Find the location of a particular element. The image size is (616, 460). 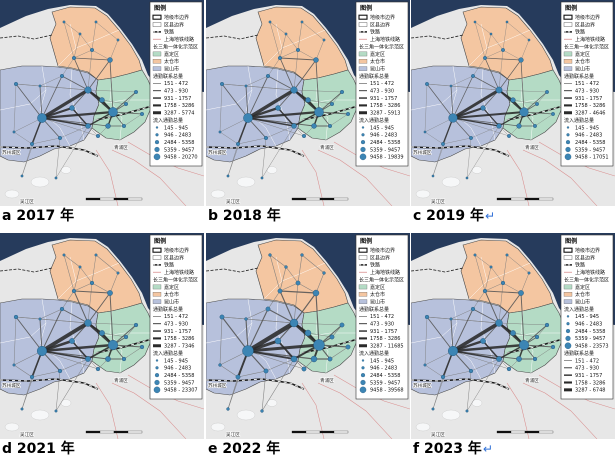

legend-label-flow-bin: 1758 - 3286 is located at coordinates (590, 106).